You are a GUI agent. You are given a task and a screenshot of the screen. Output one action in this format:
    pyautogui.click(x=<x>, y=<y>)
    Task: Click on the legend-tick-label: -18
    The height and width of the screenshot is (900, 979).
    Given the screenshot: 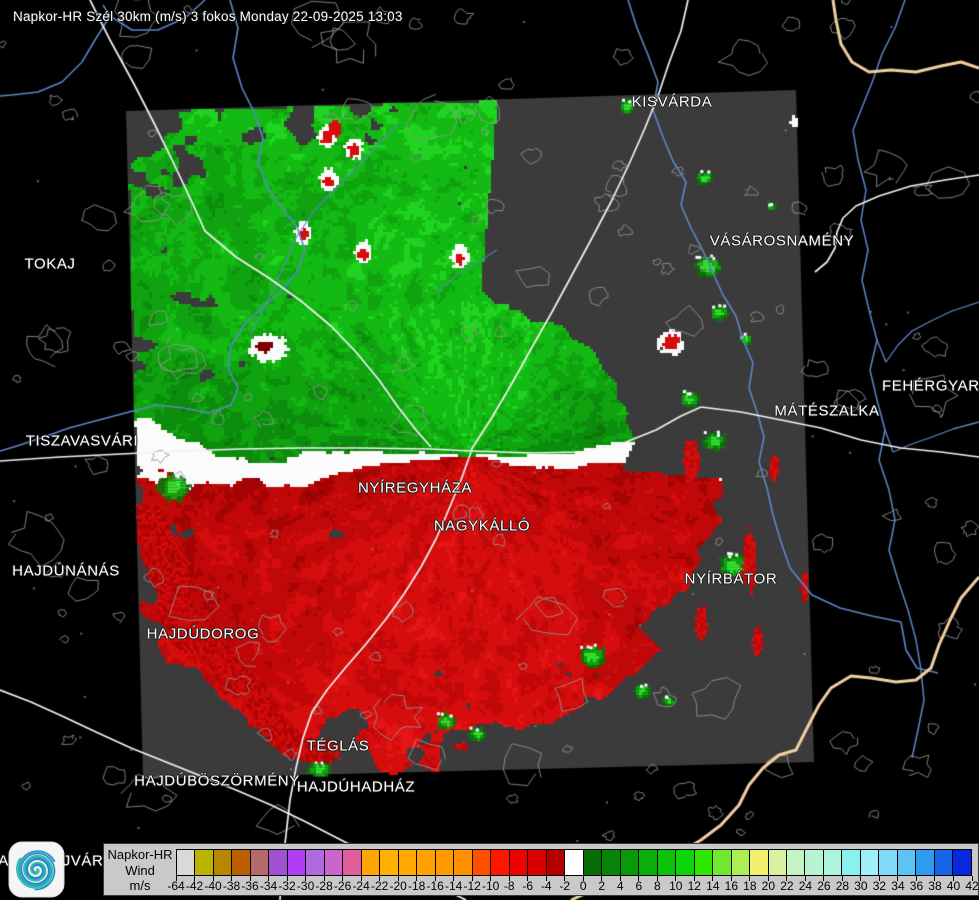 What is the action you would take?
    pyautogui.click(x=416, y=886)
    